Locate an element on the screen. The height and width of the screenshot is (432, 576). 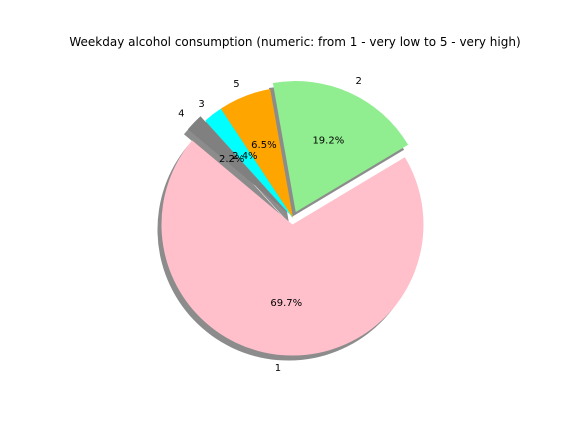
slice-percent-1: 69.7% is located at coordinates (286, 303).